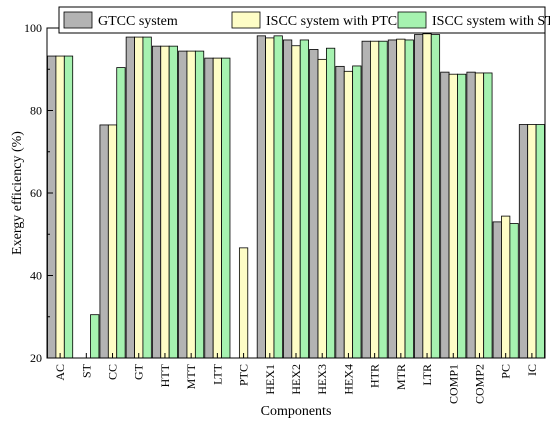  Describe the element at coordinates (36, 111) in the screenshot. I see `y-tick-label: 80` at that location.